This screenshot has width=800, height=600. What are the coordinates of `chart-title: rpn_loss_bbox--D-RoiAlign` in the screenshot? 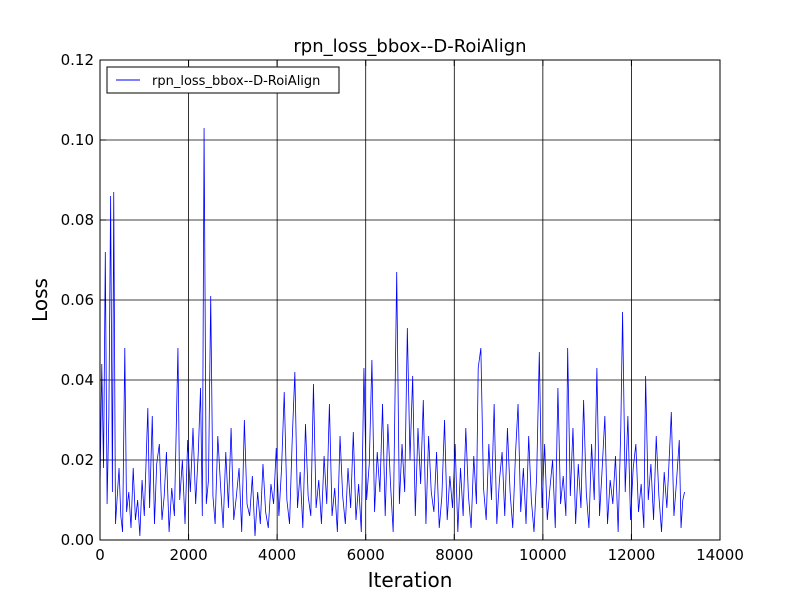 It's located at (409, 46).